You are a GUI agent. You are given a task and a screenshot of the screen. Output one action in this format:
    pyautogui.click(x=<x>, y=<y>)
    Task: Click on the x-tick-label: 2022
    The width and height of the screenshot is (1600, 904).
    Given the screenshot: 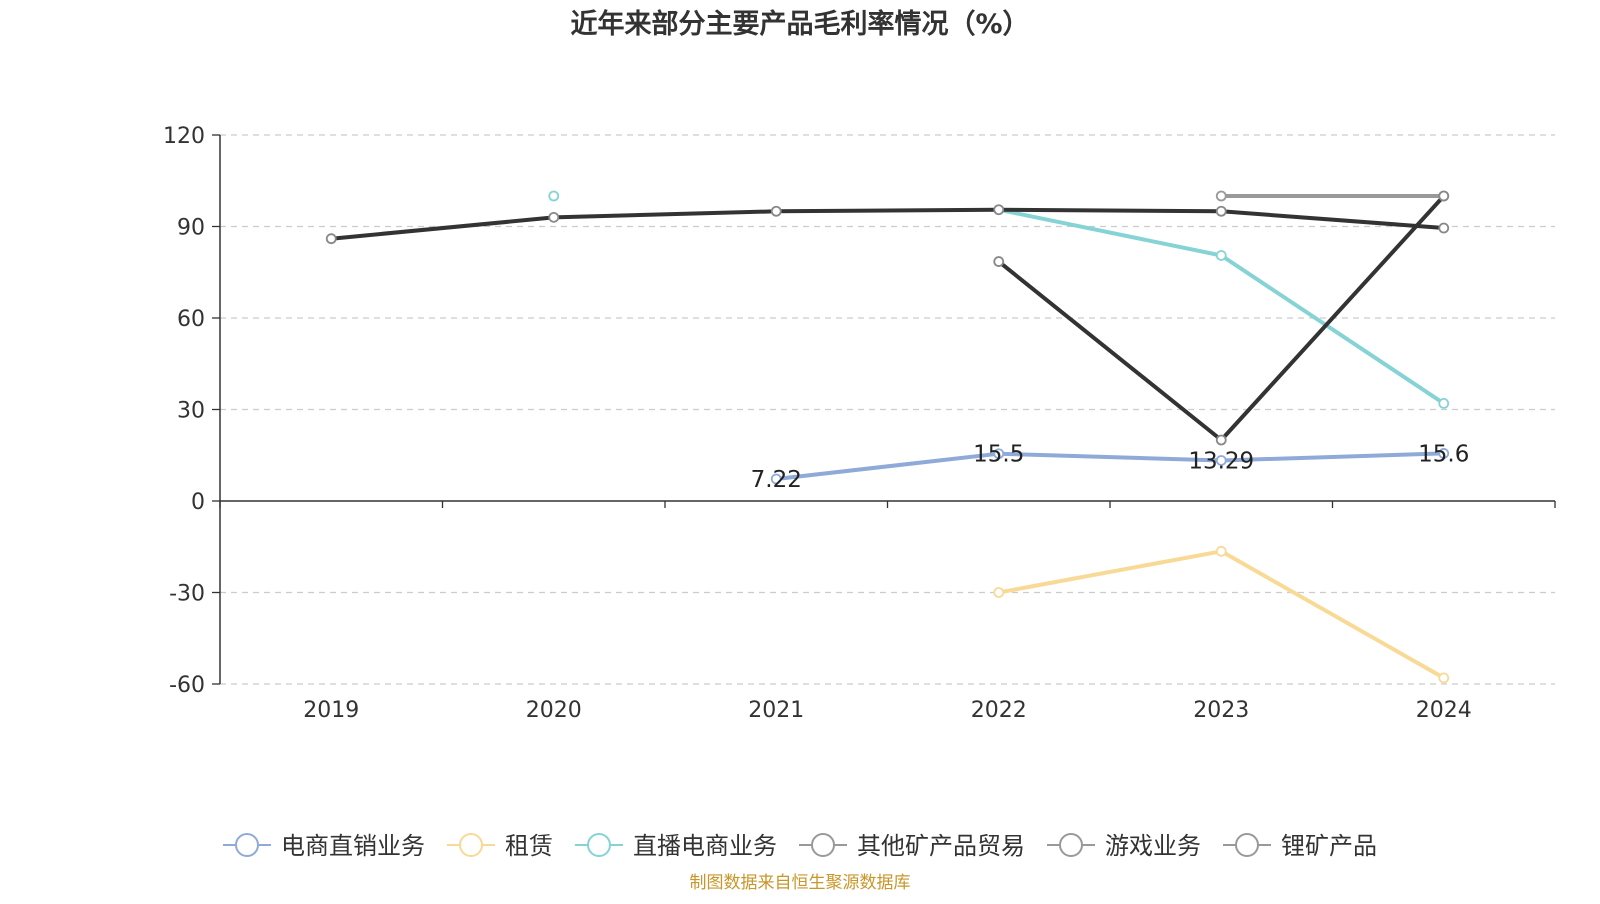 What is the action you would take?
    pyautogui.click(x=999, y=710)
    